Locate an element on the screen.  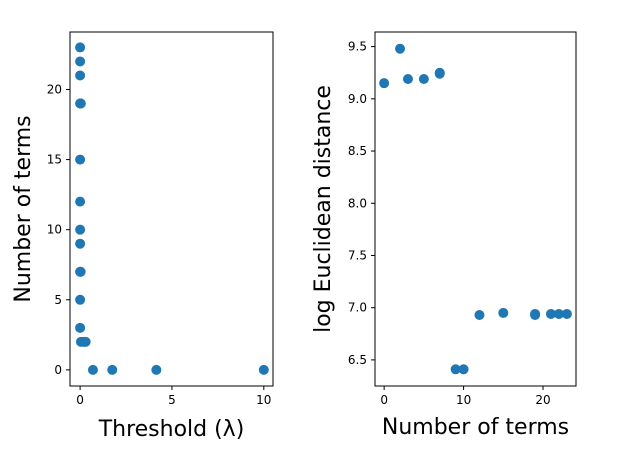
y-tick-label: 8.5 is located at coordinates (357, 151).